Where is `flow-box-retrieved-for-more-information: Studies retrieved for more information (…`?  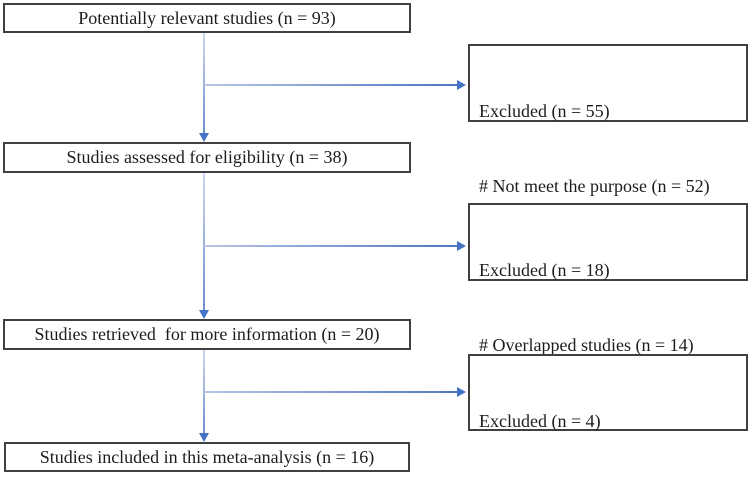 flow-box-retrieved-for-more-information: Studies retrieved for more information (… is located at coordinates (207, 334).